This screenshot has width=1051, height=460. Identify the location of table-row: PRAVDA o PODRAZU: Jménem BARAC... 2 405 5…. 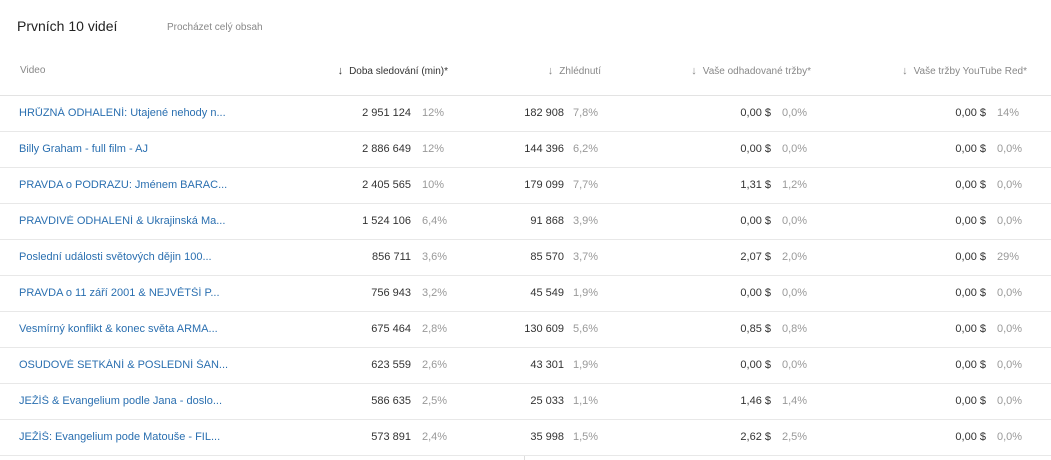
(525, 186).